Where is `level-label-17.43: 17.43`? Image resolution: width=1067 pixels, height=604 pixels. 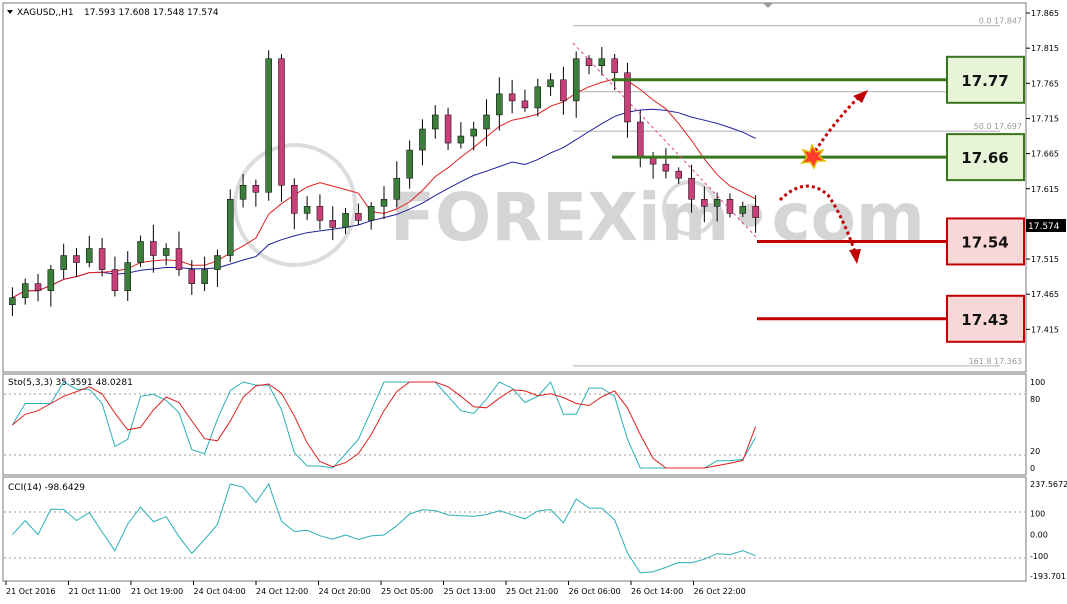
level-label-17.43: 17.43 is located at coordinates (984, 320).